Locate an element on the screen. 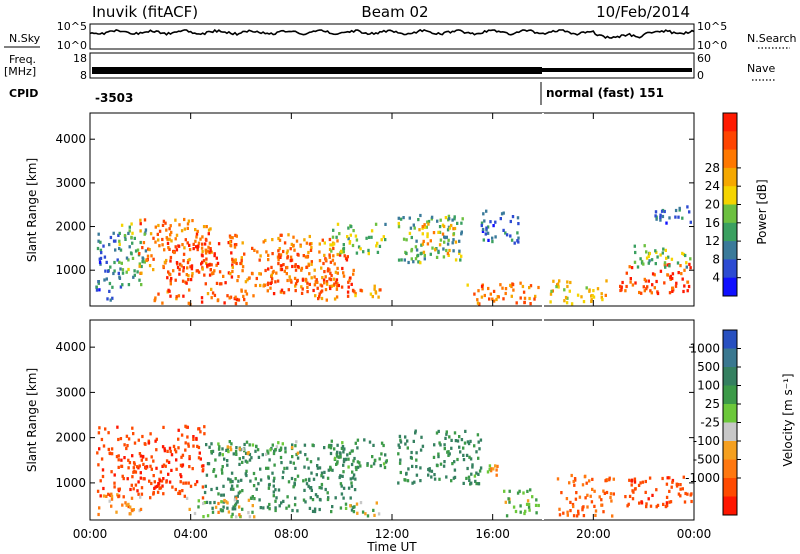 The image size is (800, 554). noise-panel is located at coordinates (392, 36).